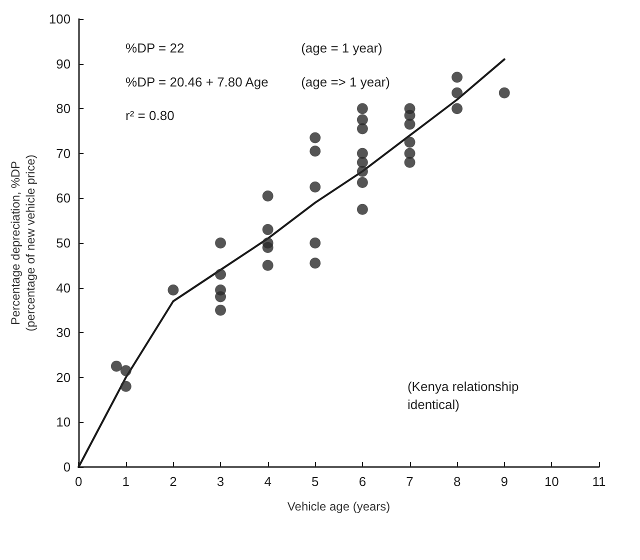 Image resolution: width=640 pixels, height=560 pixels. What do you see at coordinates (63, 153) in the screenshot?
I see `y-tick-label: 70` at bounding box center [63, 153].